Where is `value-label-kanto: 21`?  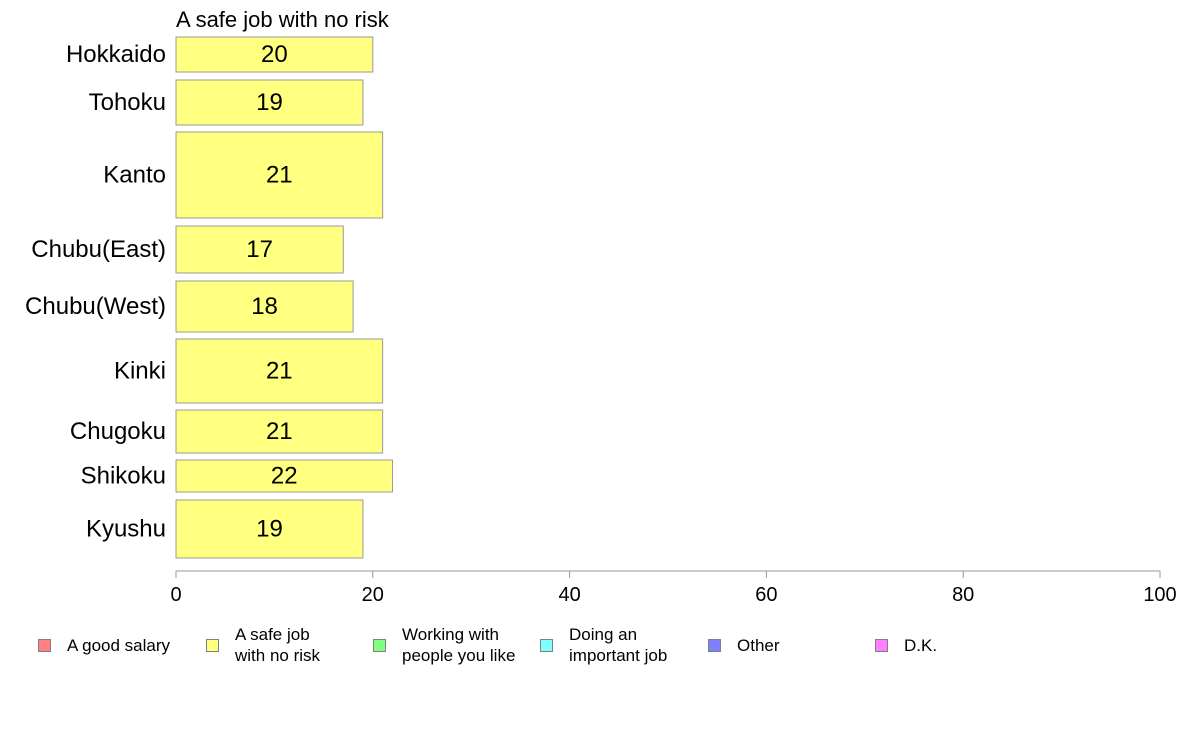 value-label-kanto: 21 is located at coordinates (279, 175).